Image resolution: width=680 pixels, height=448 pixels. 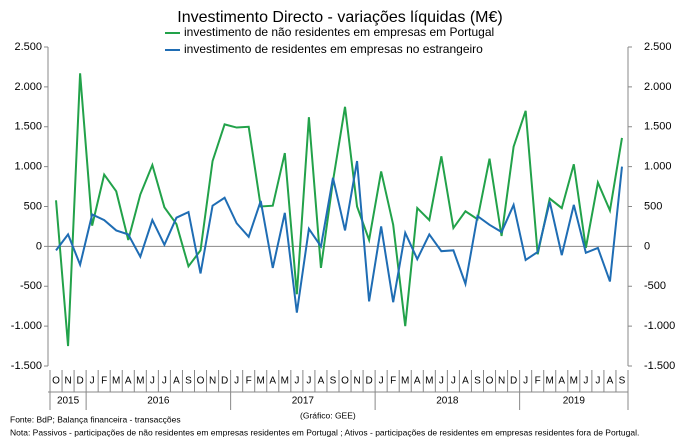 What do you see at coordinates (39, 246) in the screenshot?
I see `y-tick-label: 0` at bounding box center [39, 246].